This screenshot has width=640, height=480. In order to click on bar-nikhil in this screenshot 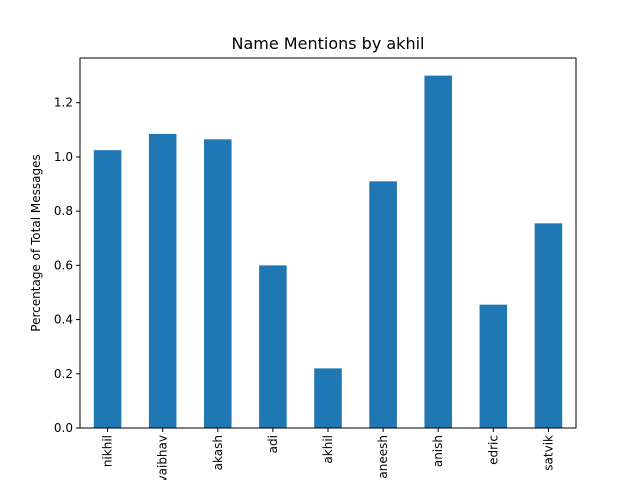, I will do `click(107, 289)`.